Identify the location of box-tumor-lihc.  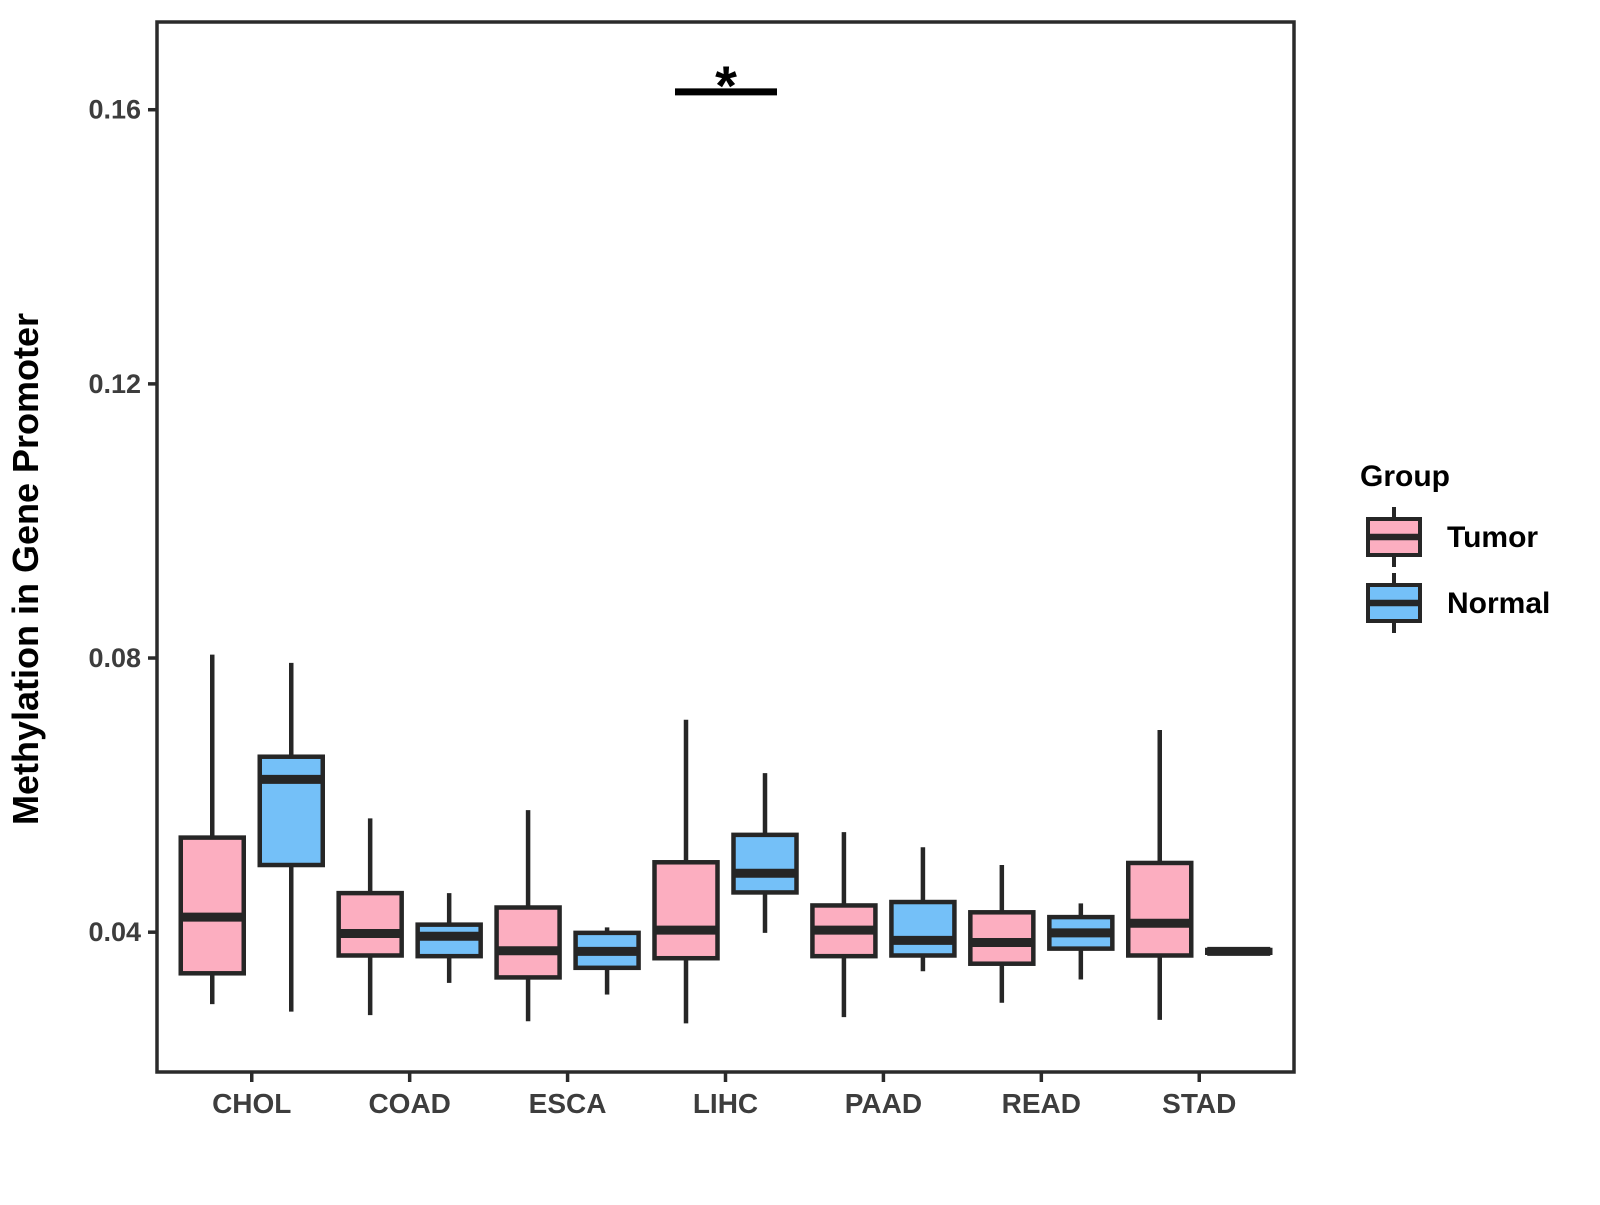
(686, 910).